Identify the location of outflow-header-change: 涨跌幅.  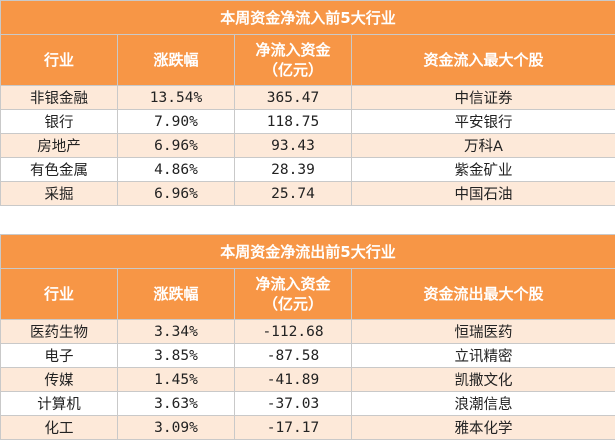
(176, 294).